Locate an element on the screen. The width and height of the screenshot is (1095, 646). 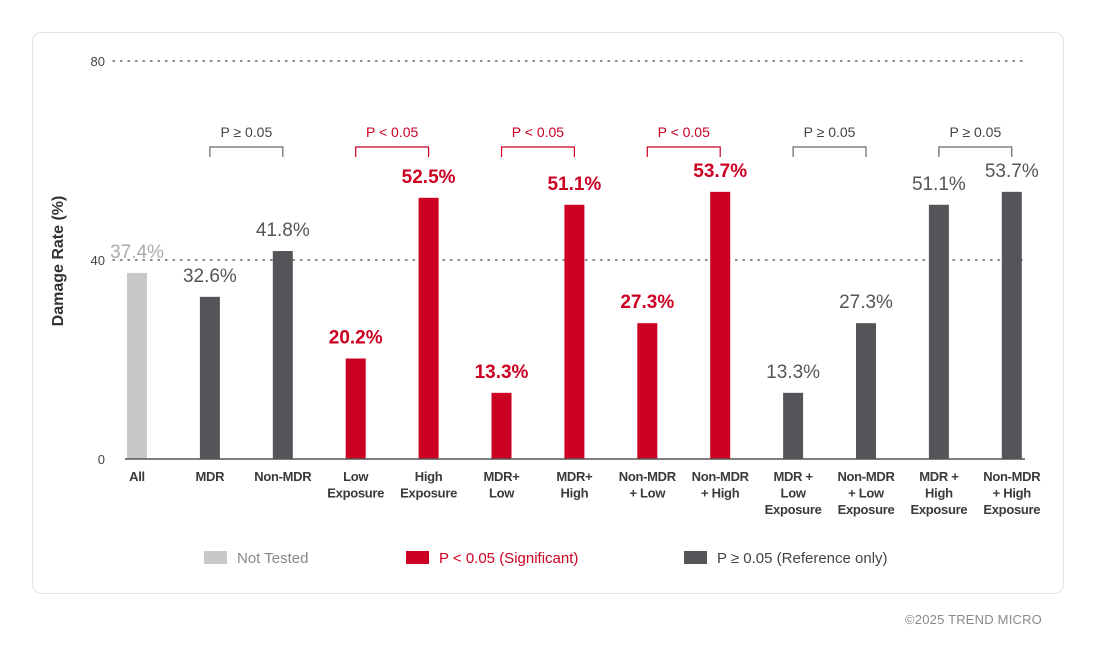
legend-label: P < 0.05 (Significant) is located at coordinates (508, 558).